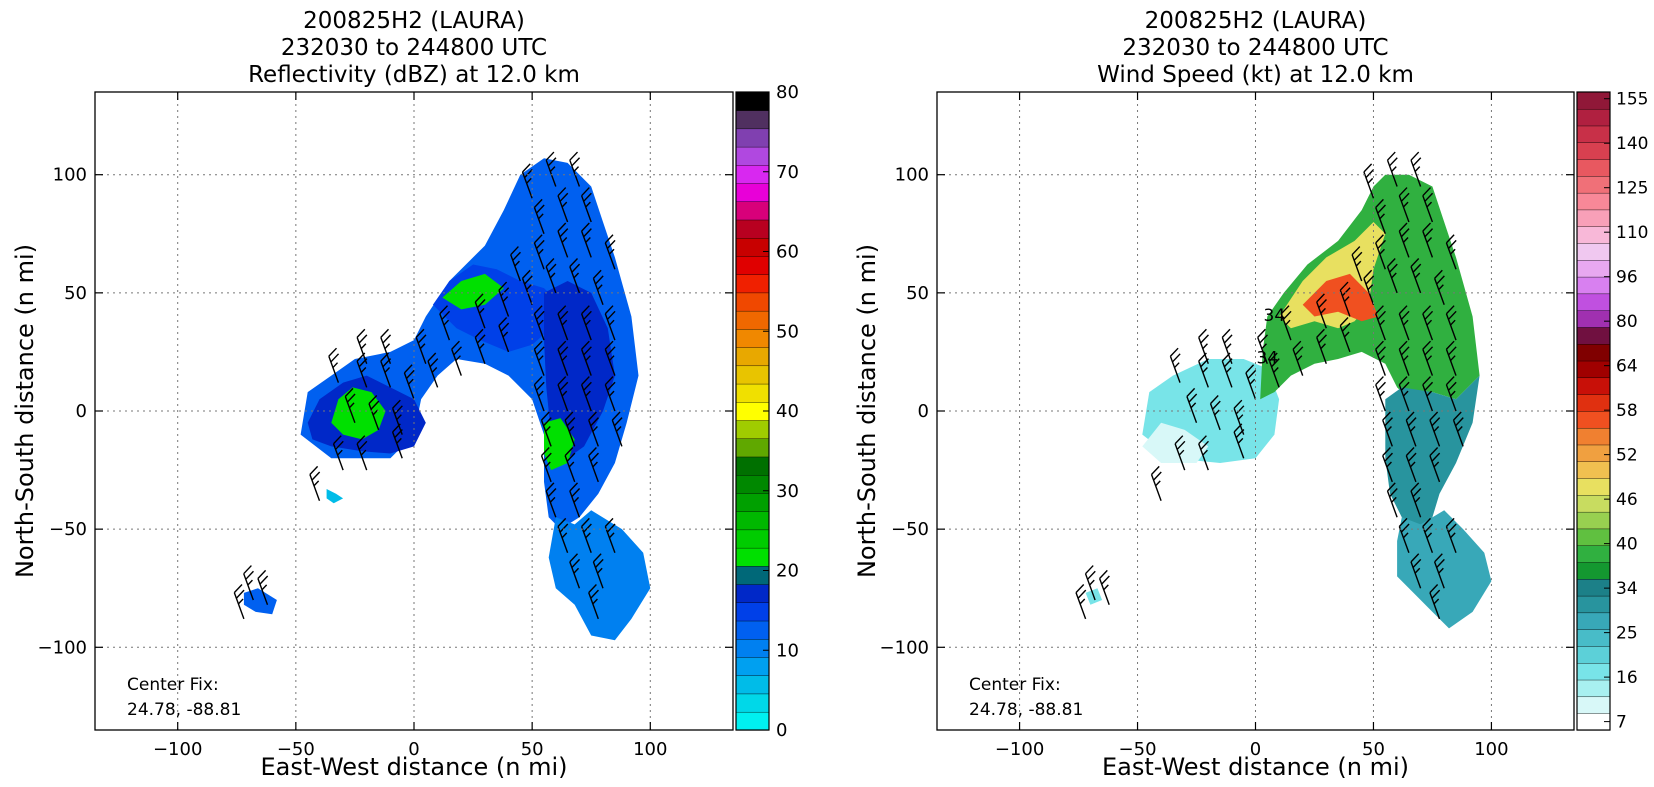 The height and width of the screenshot is (787, 1654). What do you see at coordinates (1267, 359) in the screenshot?
I see `contour-label: 34` at bounding box center [1267, 359].